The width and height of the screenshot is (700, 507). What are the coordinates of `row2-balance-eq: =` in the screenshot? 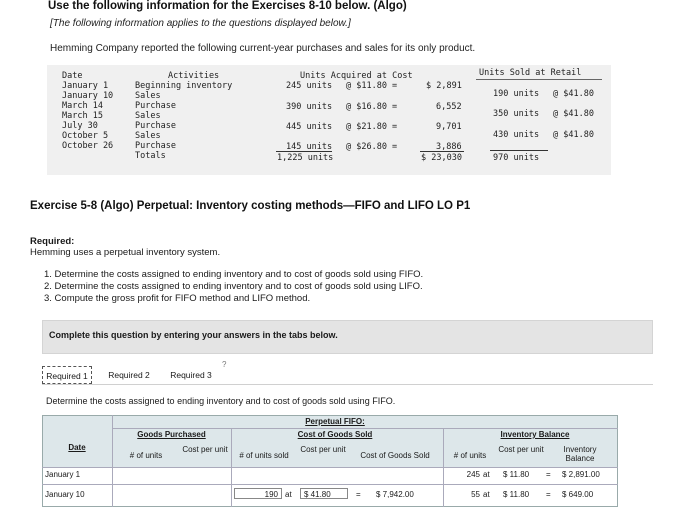 It's located at (548, 494).